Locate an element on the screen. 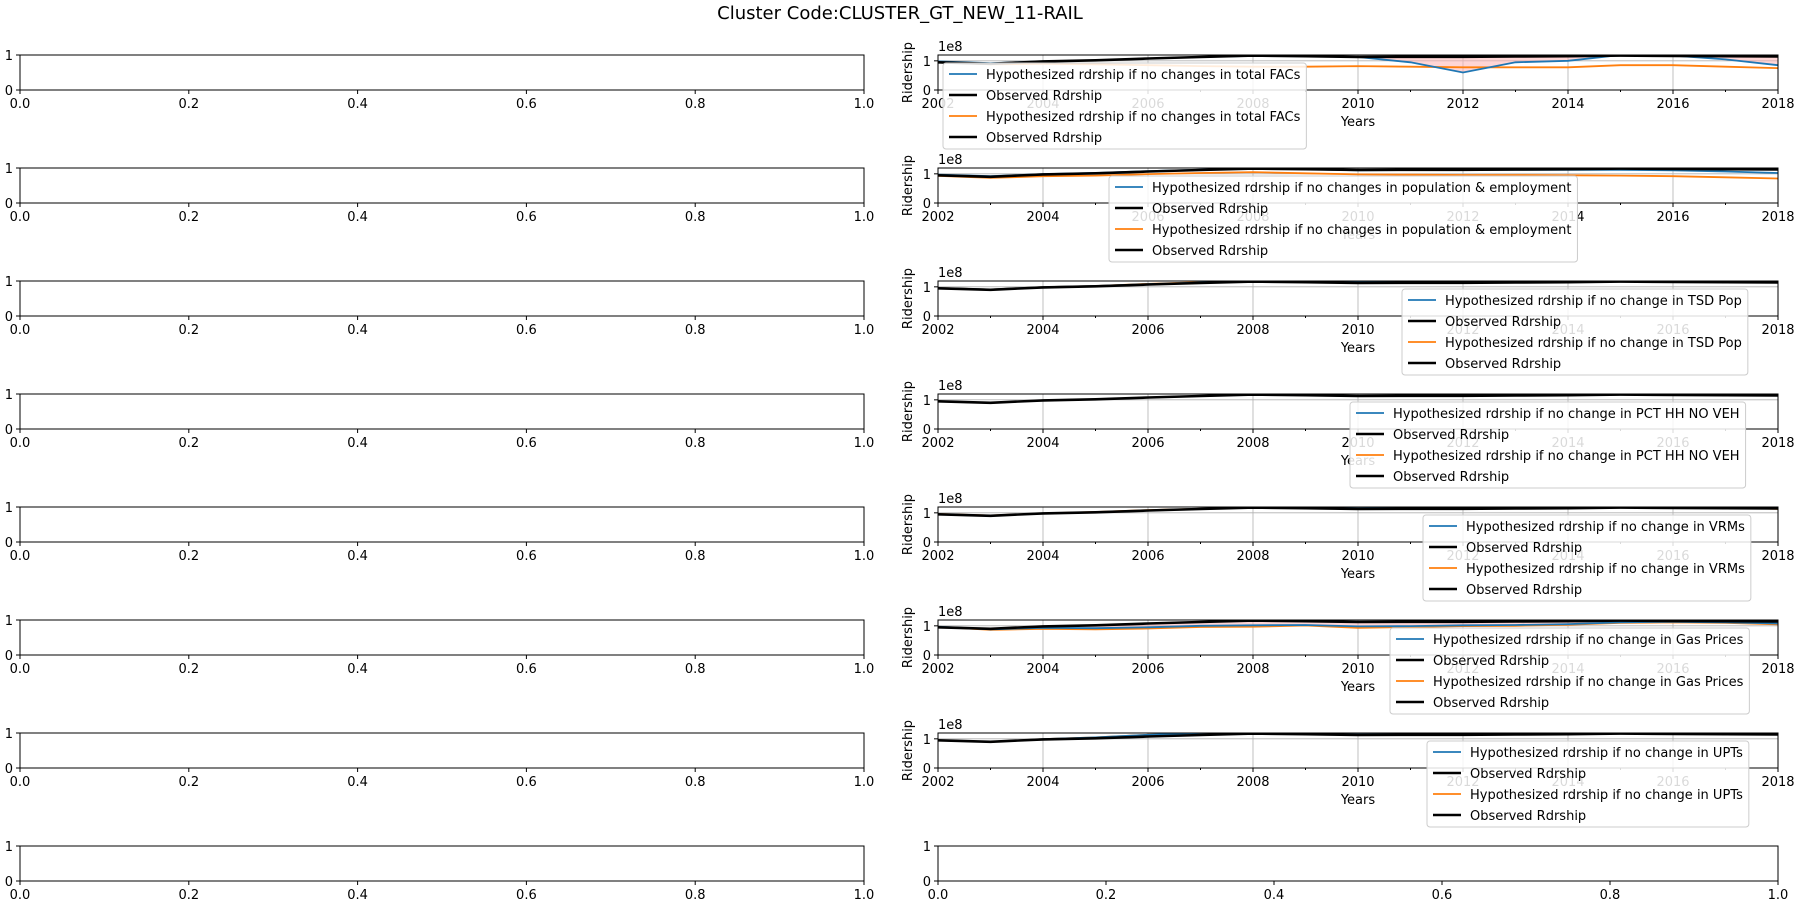  empty-axes-left-2: 0 1 0.0 0.2 0.4 0.6 0.8 1.0 is located at coordinates (440, 193).